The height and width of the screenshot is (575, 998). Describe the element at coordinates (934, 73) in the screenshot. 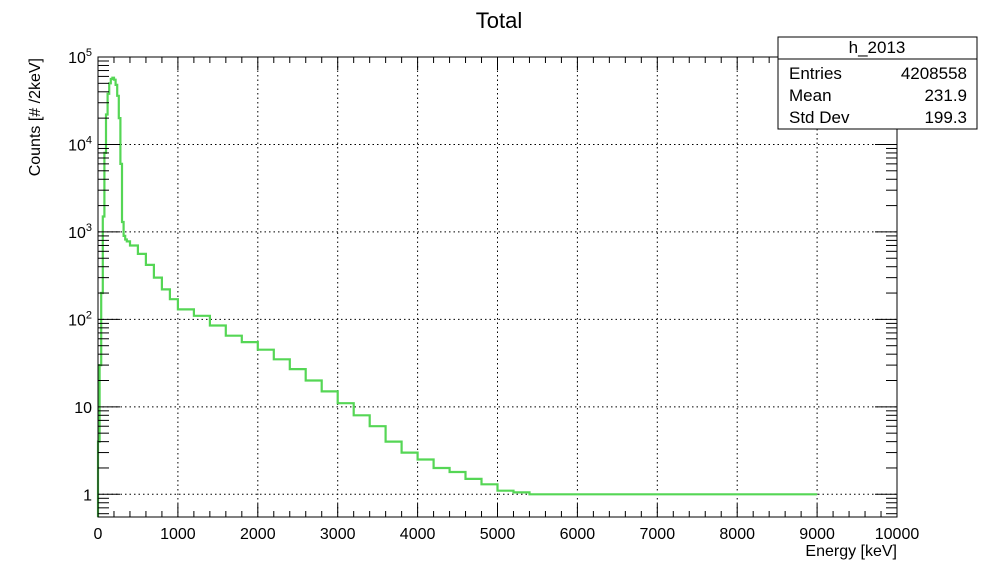

I see `stats-value-entries: 4208558` at that location.